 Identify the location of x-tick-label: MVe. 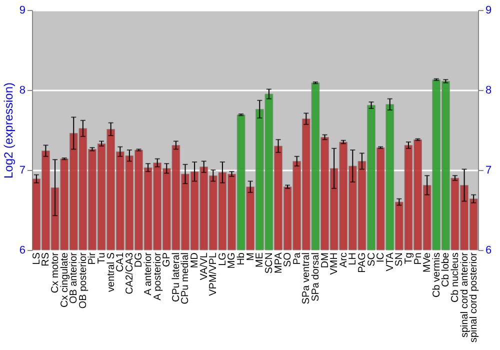
(428, 262).